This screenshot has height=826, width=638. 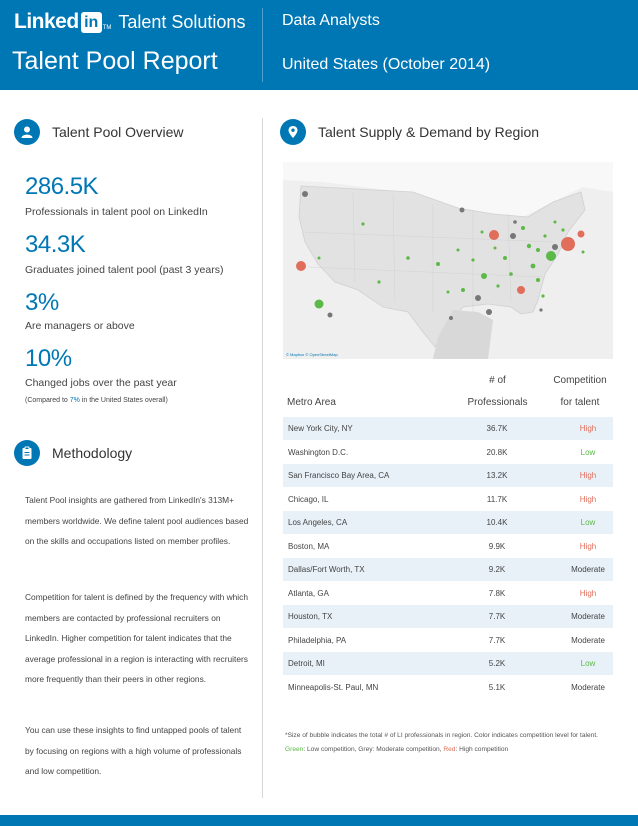 What do you see at coordinates (497, 380) in the screenshot?
I see `col-header-num-line1: # of` at bounding box center [497, 380].